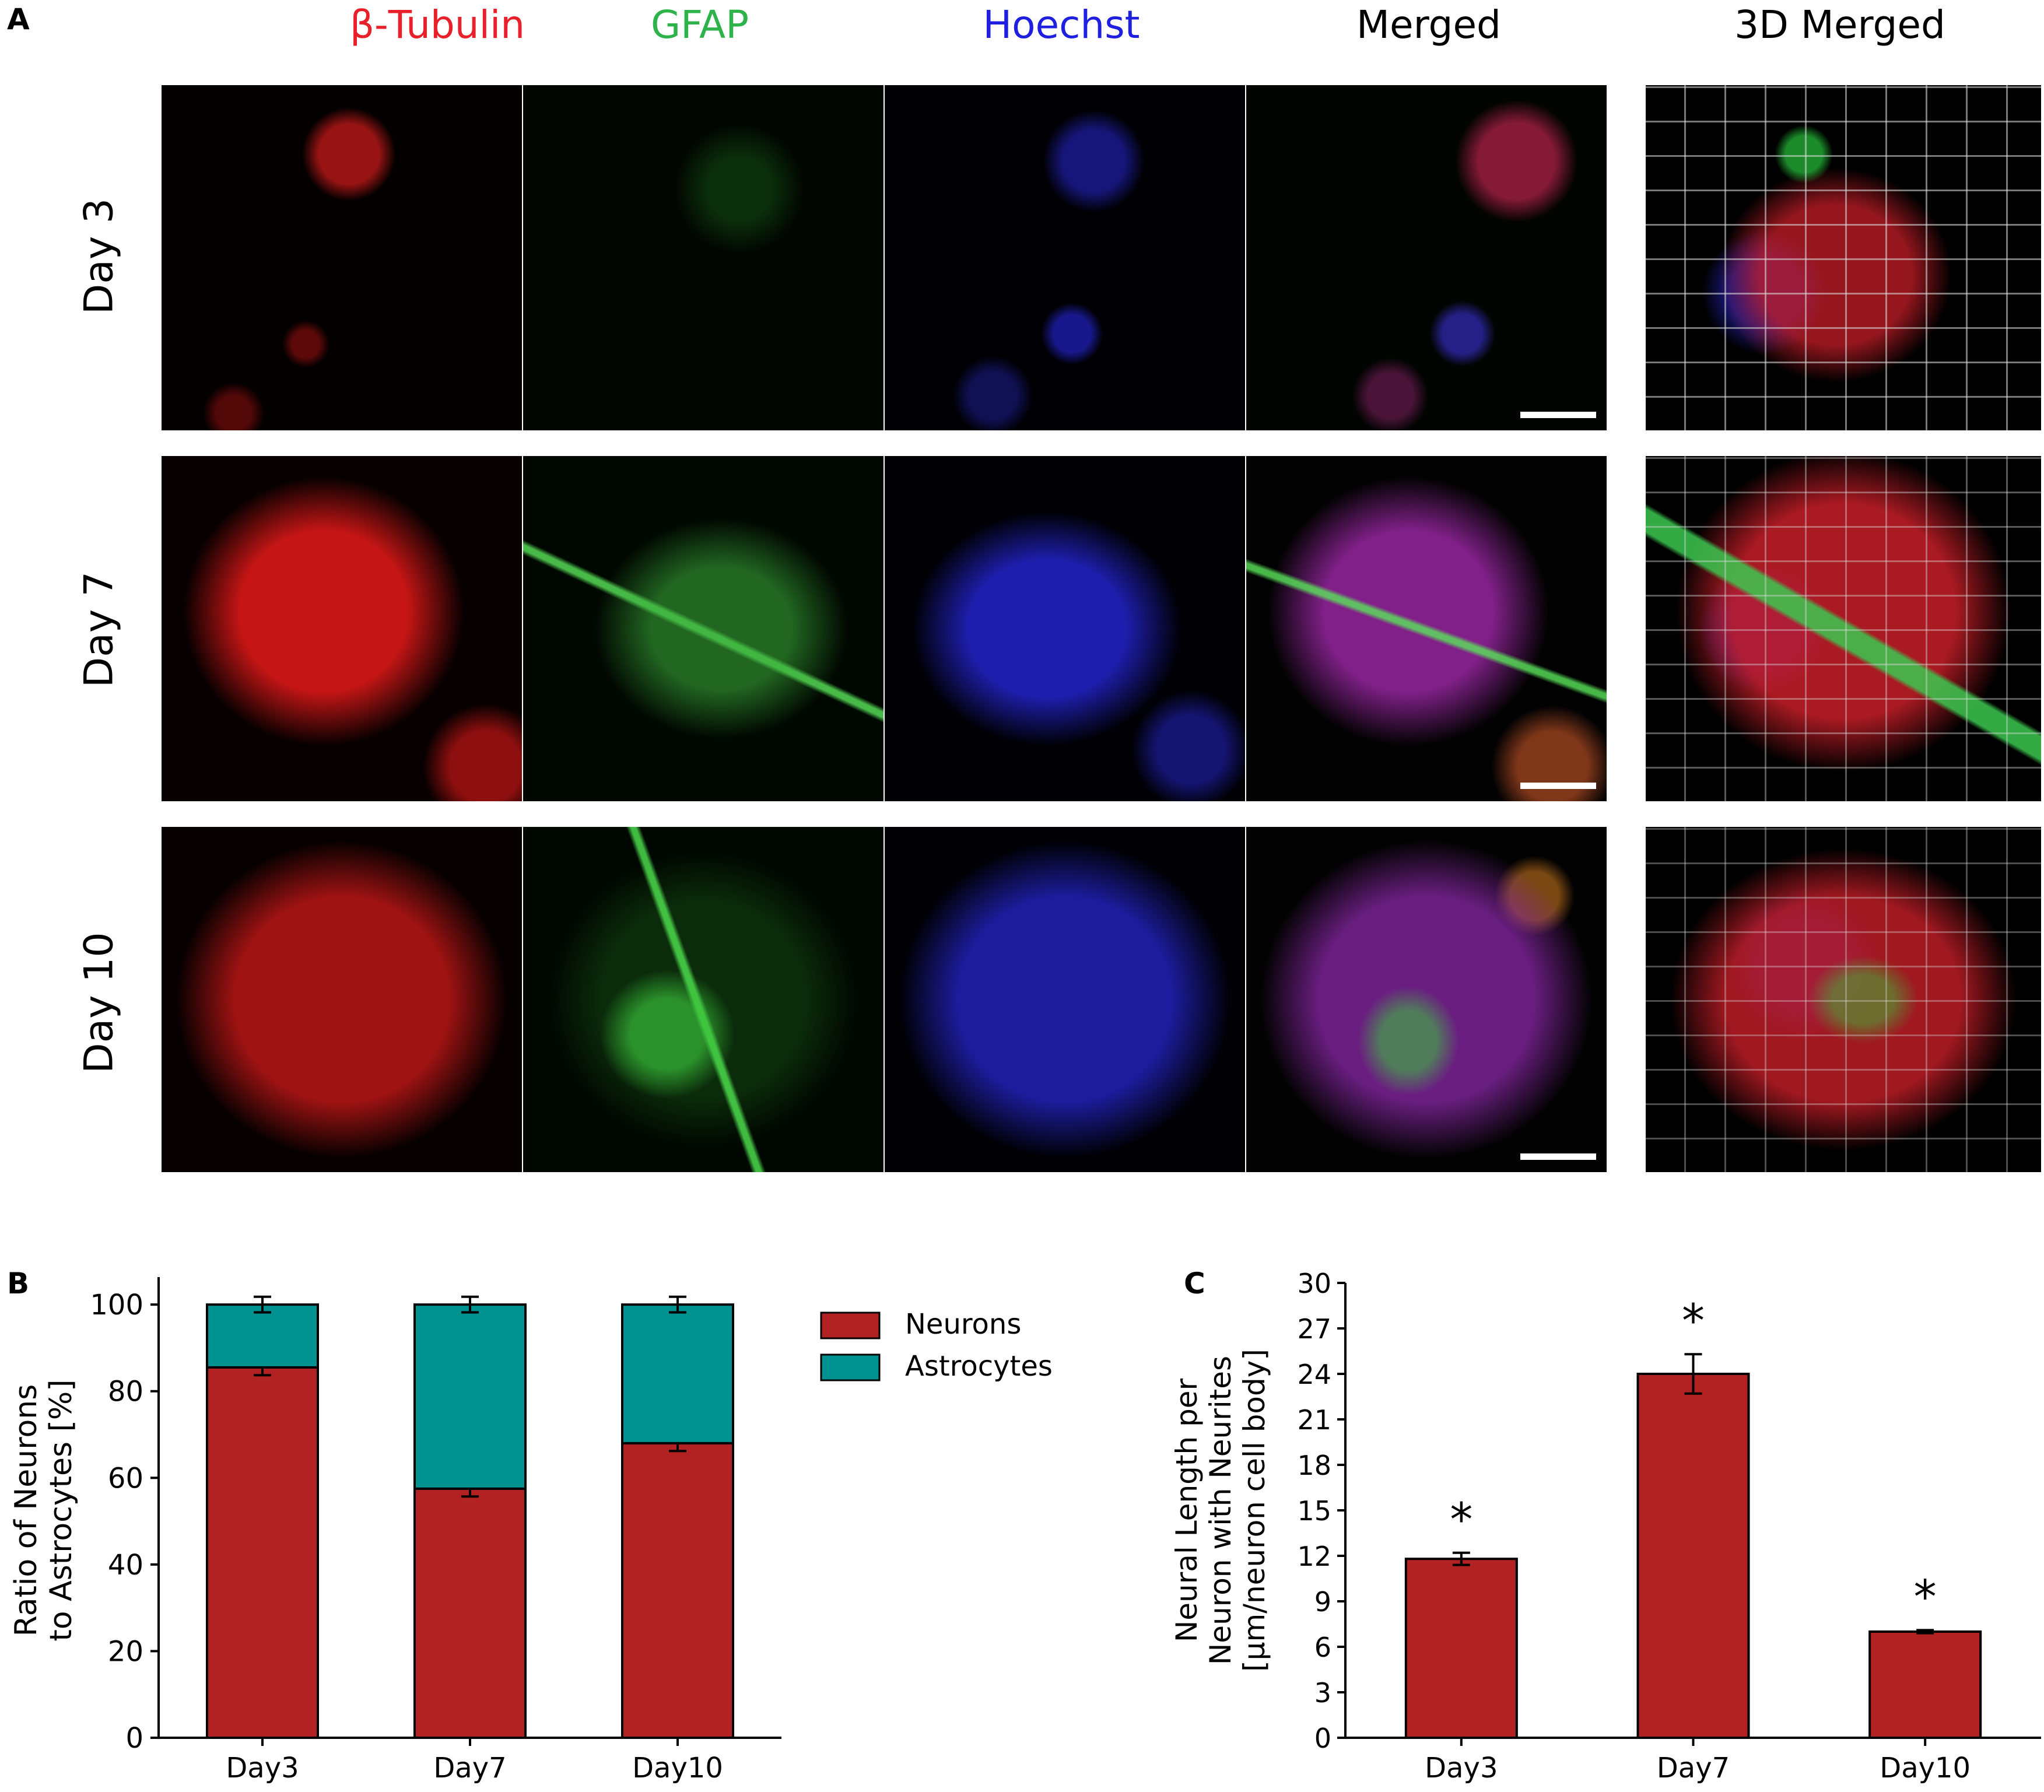 This screenshot has width=2044, height=1792. Describe the element at coordinates (703, 257) in the screenshot. I see `micrograph-day3-gfap` at that location.